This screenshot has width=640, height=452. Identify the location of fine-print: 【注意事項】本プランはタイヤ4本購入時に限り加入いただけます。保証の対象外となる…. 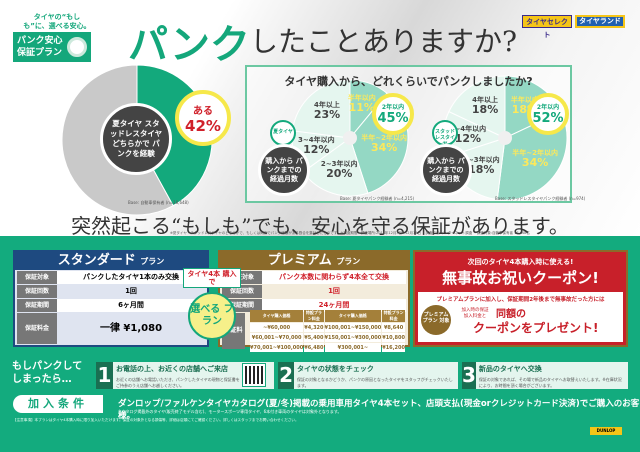
(156, 420).